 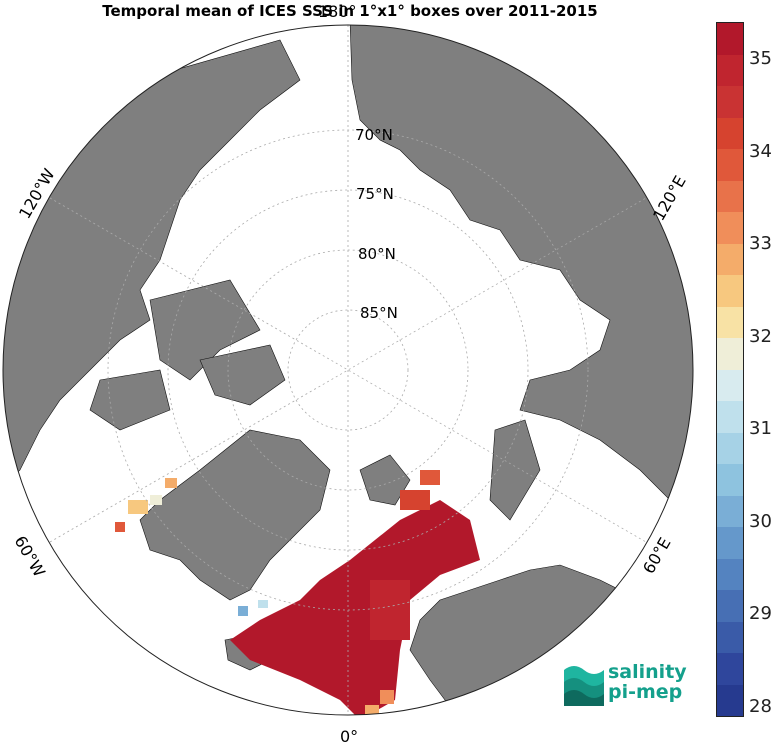 What do you see at coordinates (760, 521) in the screenshot?
I see `cbar-tick-30: 30` at bounding box center [760, 521].